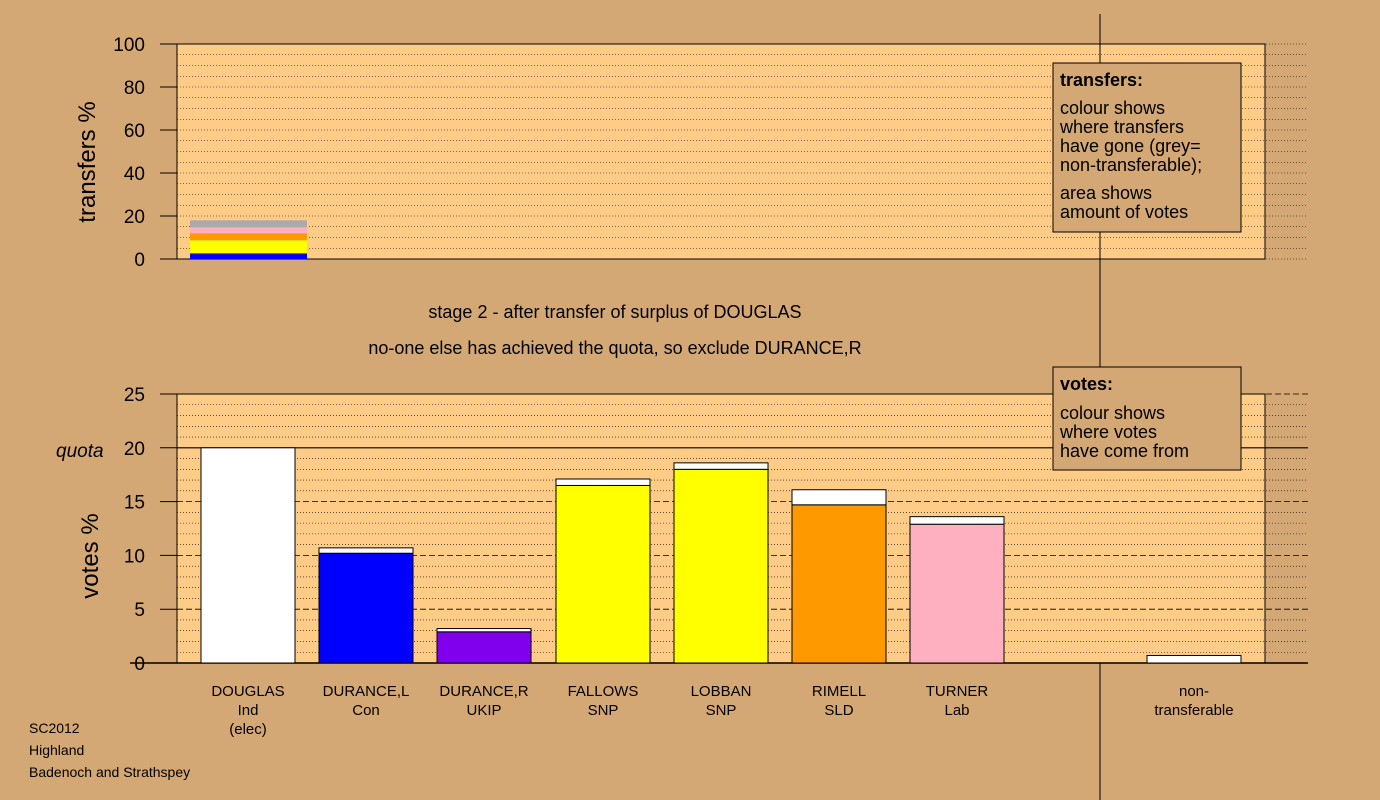  Describe the element at coordinates (957, 691) in the screenshot. I see `candidate-label: TURNER` at that location.